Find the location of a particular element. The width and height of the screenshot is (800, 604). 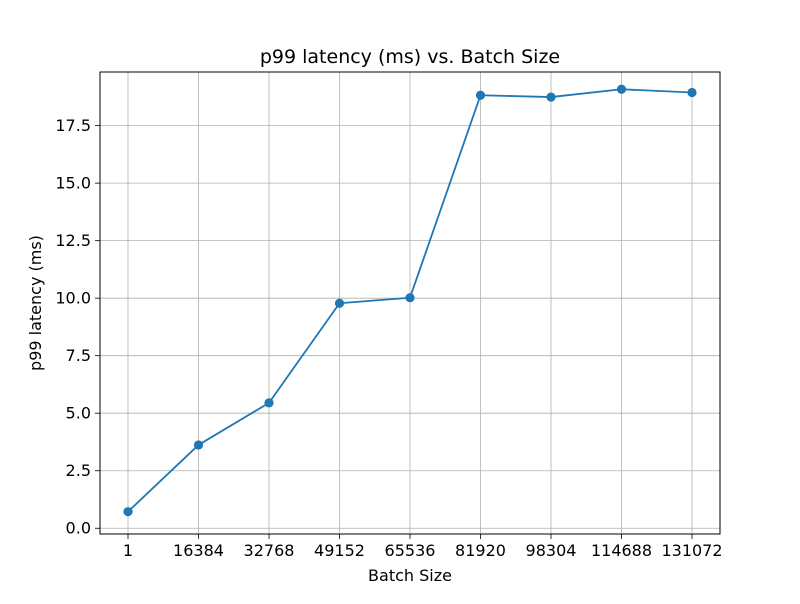

x-tick-label: 131072 is located at coordinates (691, 550).